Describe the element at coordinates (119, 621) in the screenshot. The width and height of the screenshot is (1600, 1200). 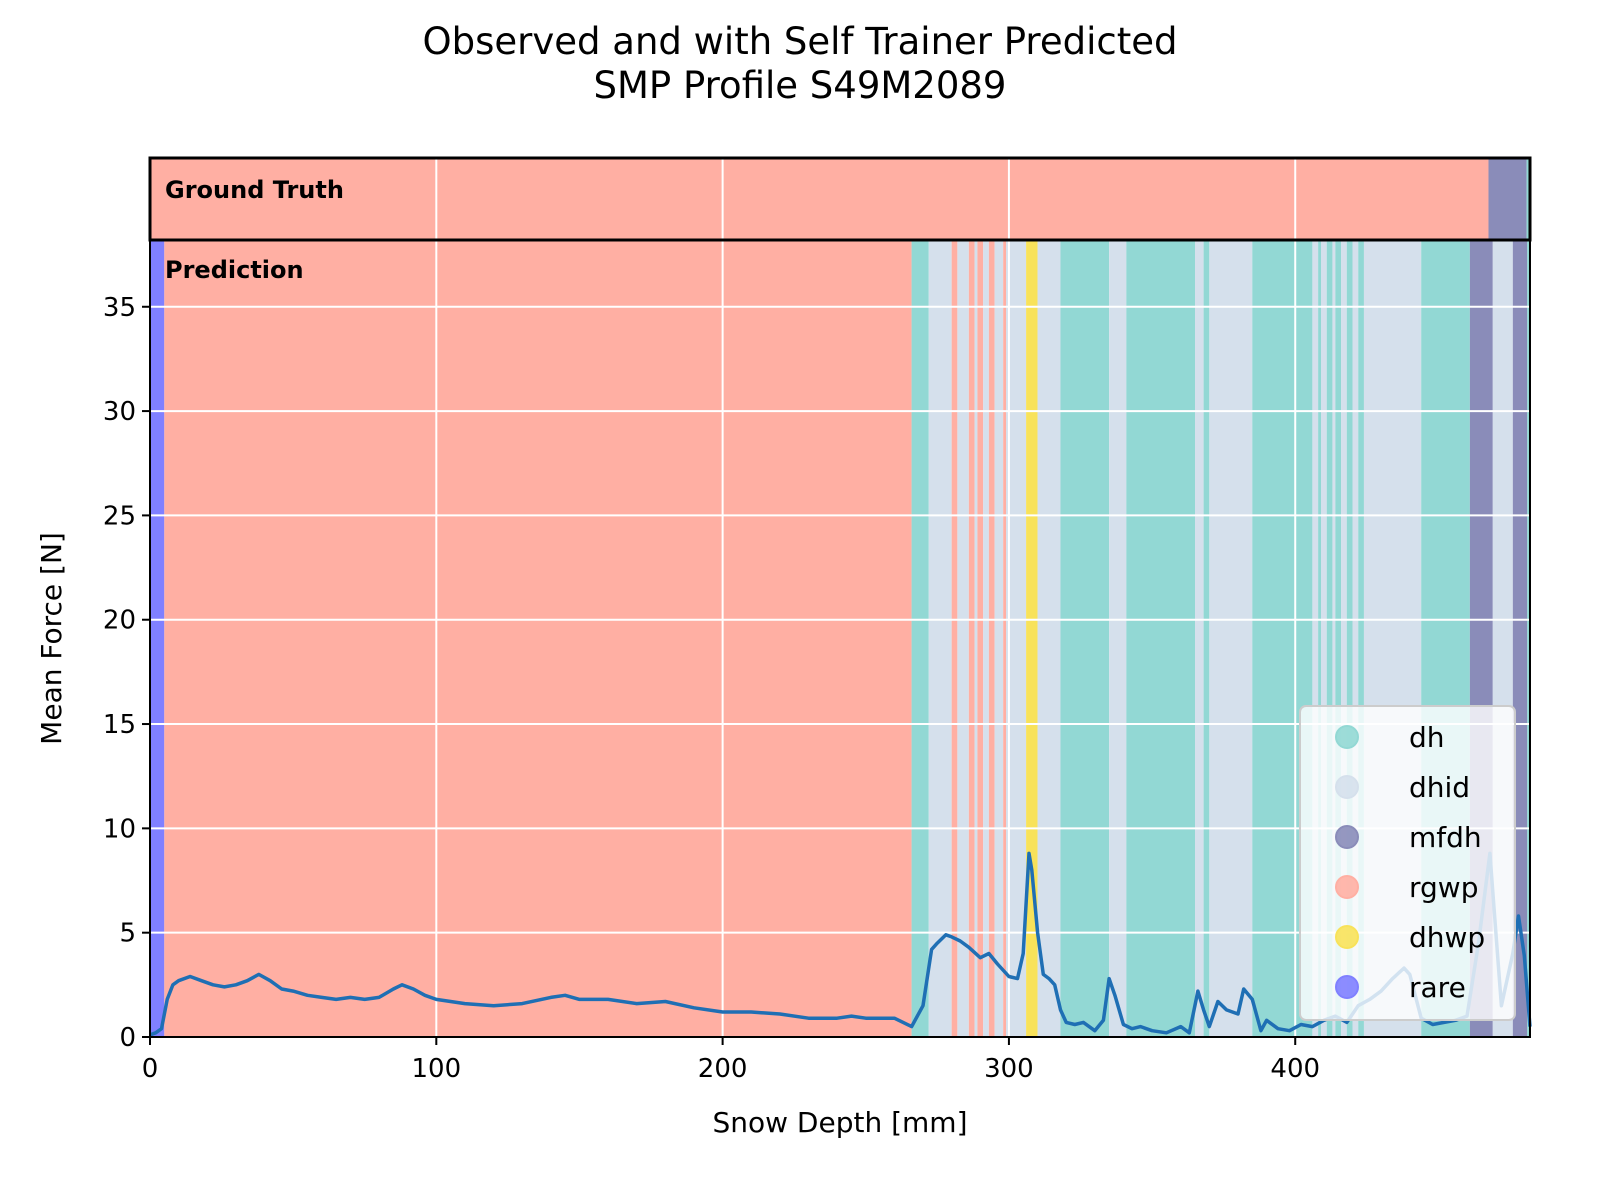
I see `y-tick-label: 20` at that location.